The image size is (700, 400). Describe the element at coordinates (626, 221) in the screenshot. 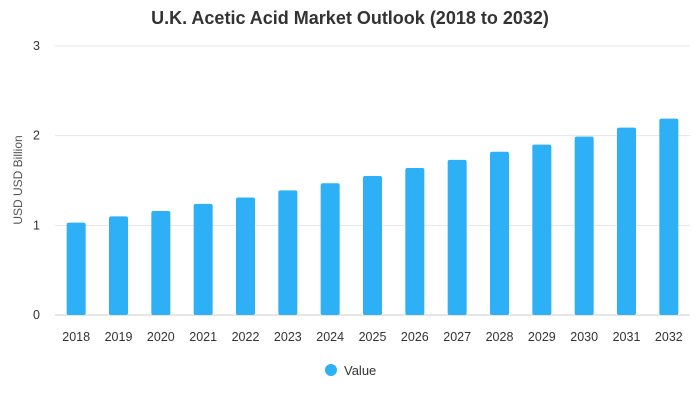

I see `bar-2031` at that location.